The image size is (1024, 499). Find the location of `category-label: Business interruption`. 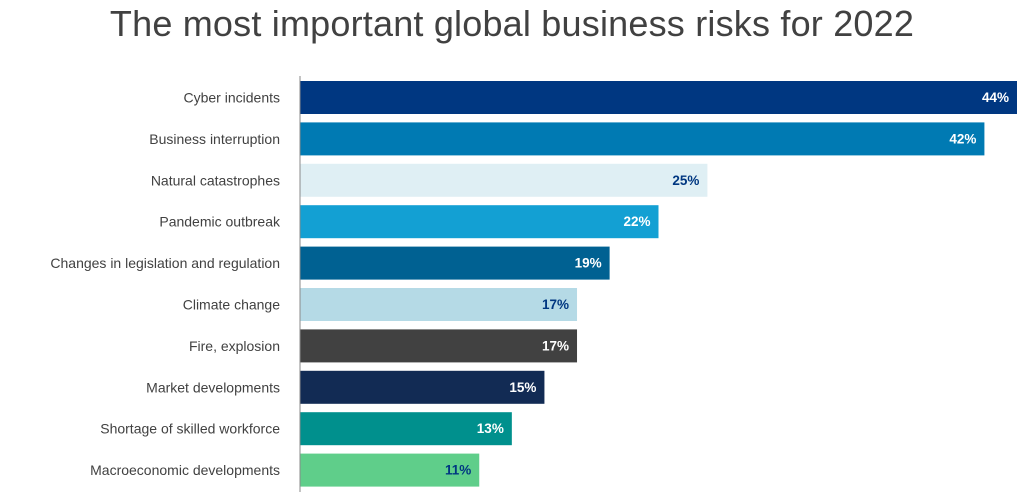

category-label: Business interruption is located at coordinates (214, 139).